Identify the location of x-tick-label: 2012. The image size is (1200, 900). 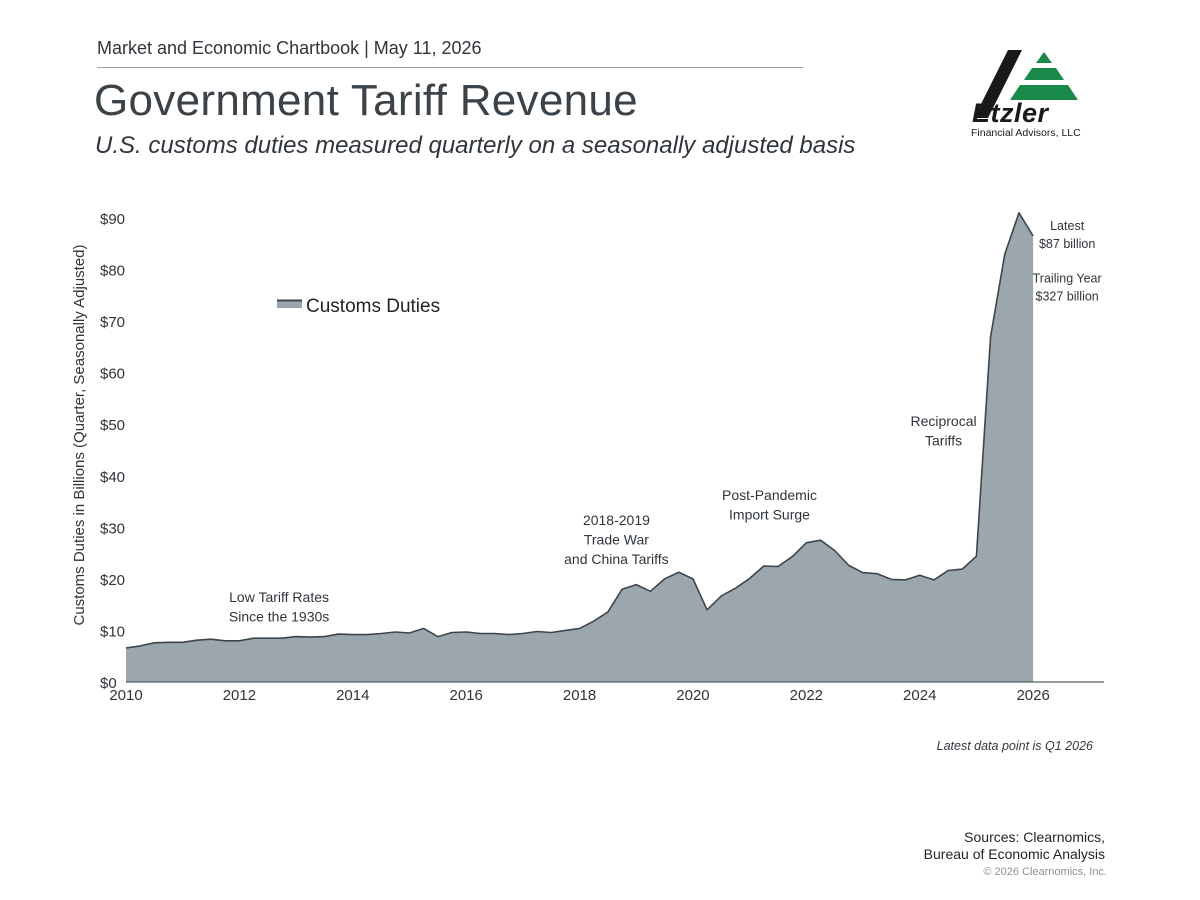
(239, 695).